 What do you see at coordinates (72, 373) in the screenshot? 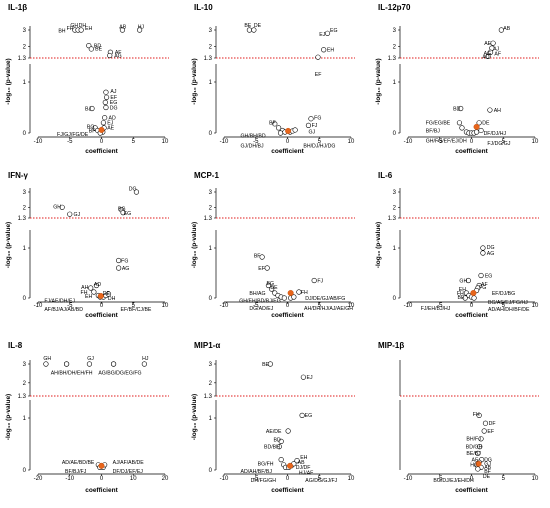
I see `point-label: AH/BH/DH/EH/FH` at bounding box center [72, 373].